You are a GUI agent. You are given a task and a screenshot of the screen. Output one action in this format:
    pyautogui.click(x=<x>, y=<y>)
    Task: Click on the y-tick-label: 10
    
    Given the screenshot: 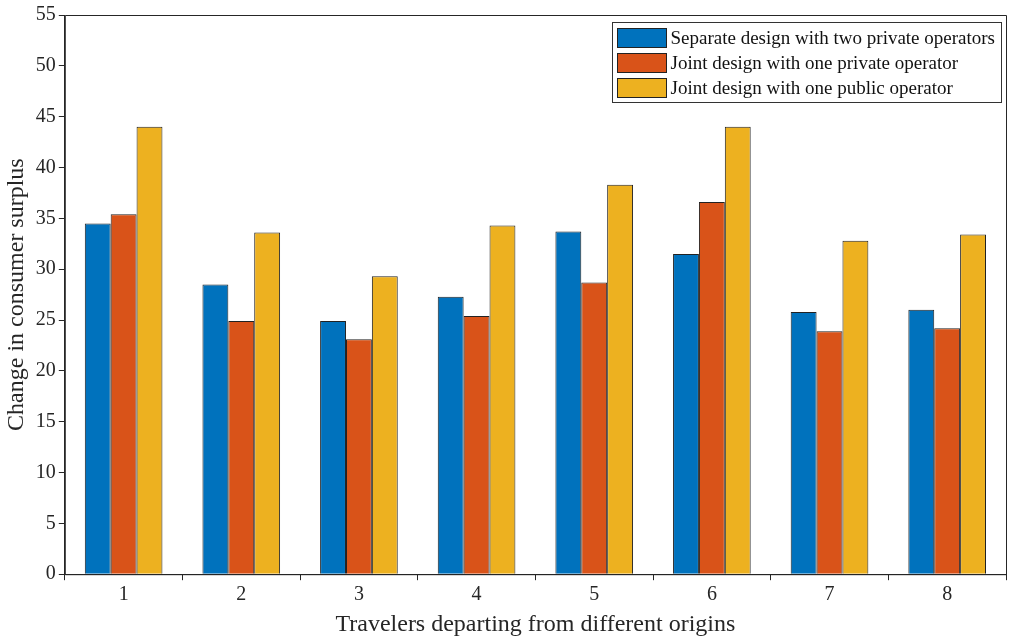 What is the action you would take?
    pyautogui.click(x=45, y=470)
    